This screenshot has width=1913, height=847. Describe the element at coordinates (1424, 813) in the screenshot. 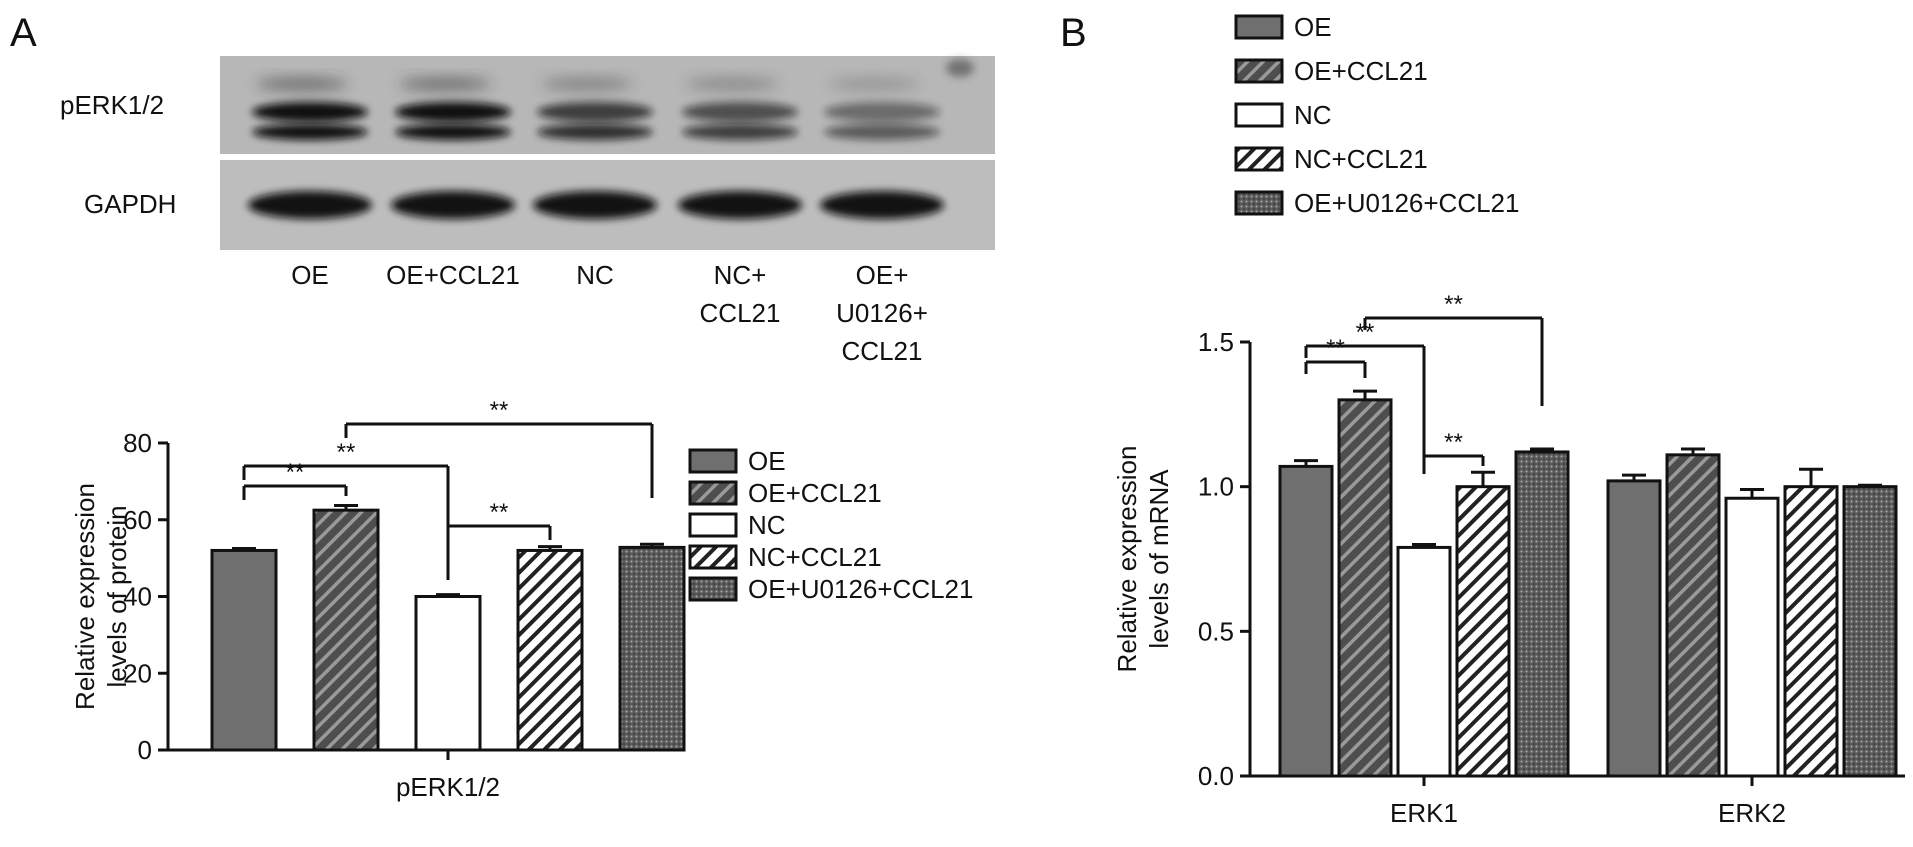

I see `x-tick-label: ERK1` at that location.